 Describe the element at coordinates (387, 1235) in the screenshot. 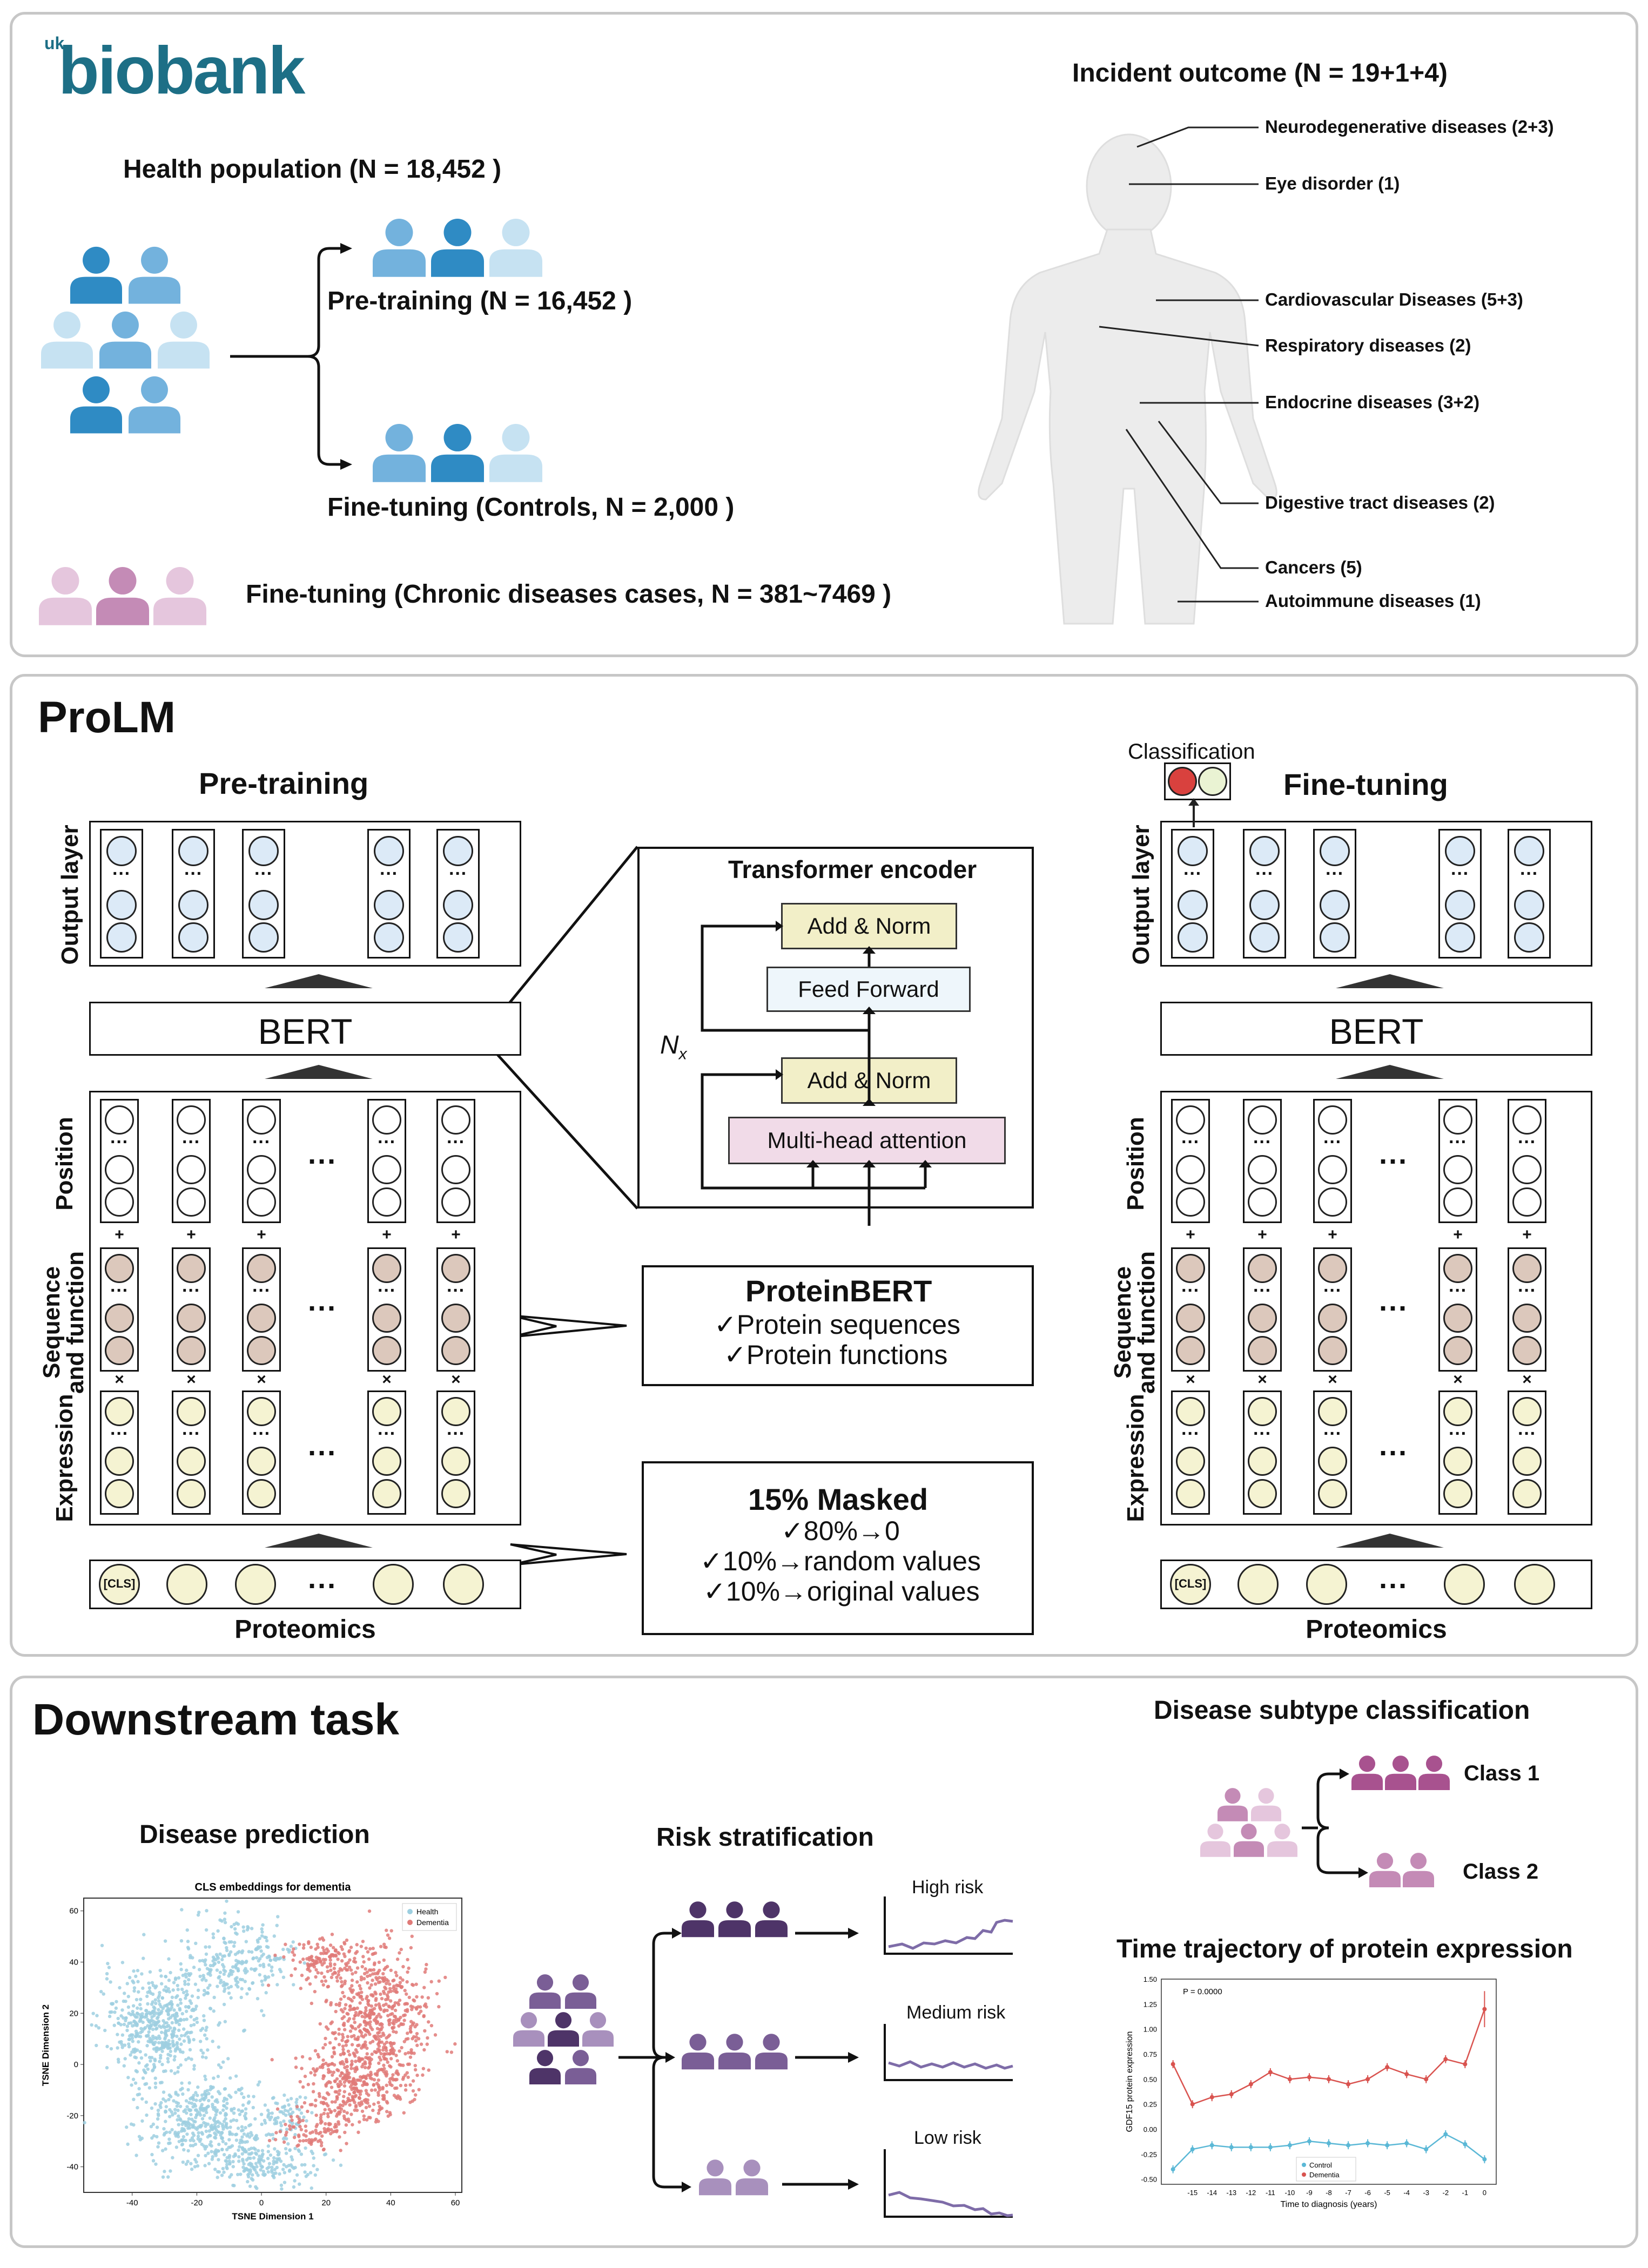

I see `pretraining-plus-op: +` at that location.